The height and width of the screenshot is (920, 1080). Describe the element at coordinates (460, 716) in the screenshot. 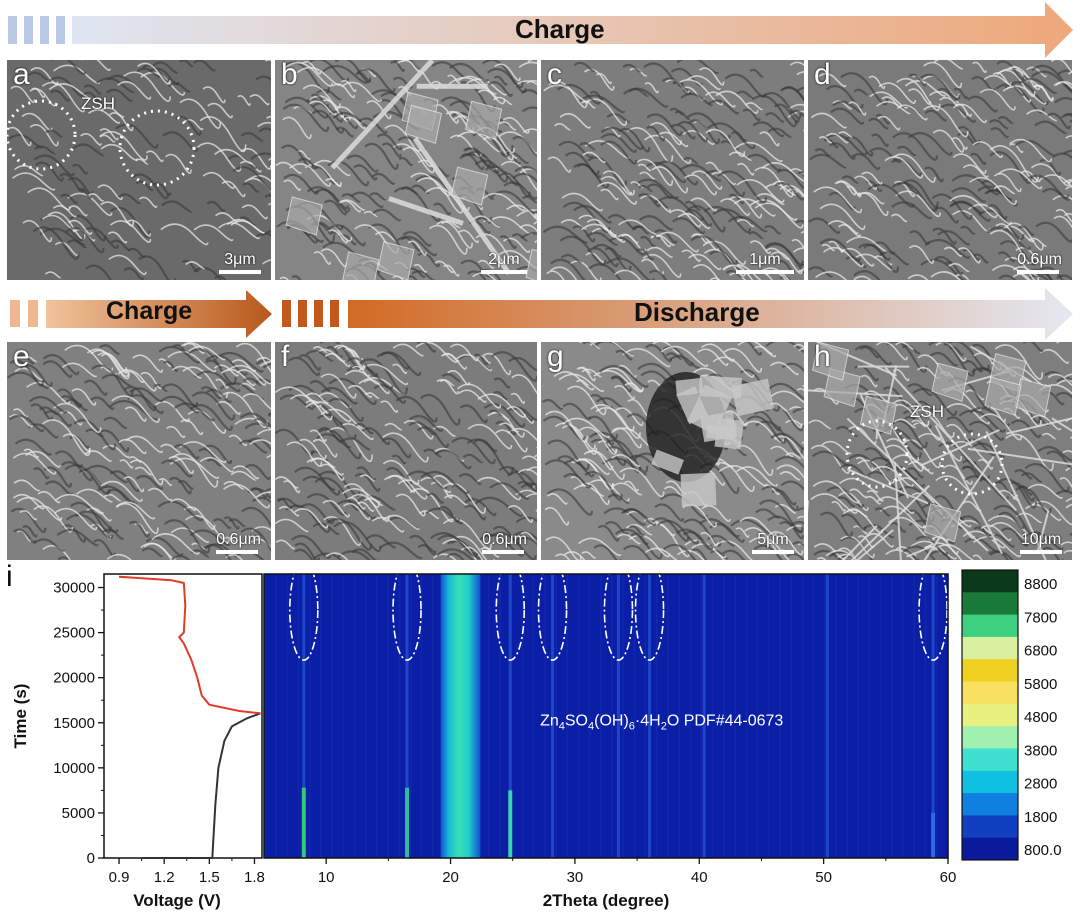

I see `amorphous-band` at that location.